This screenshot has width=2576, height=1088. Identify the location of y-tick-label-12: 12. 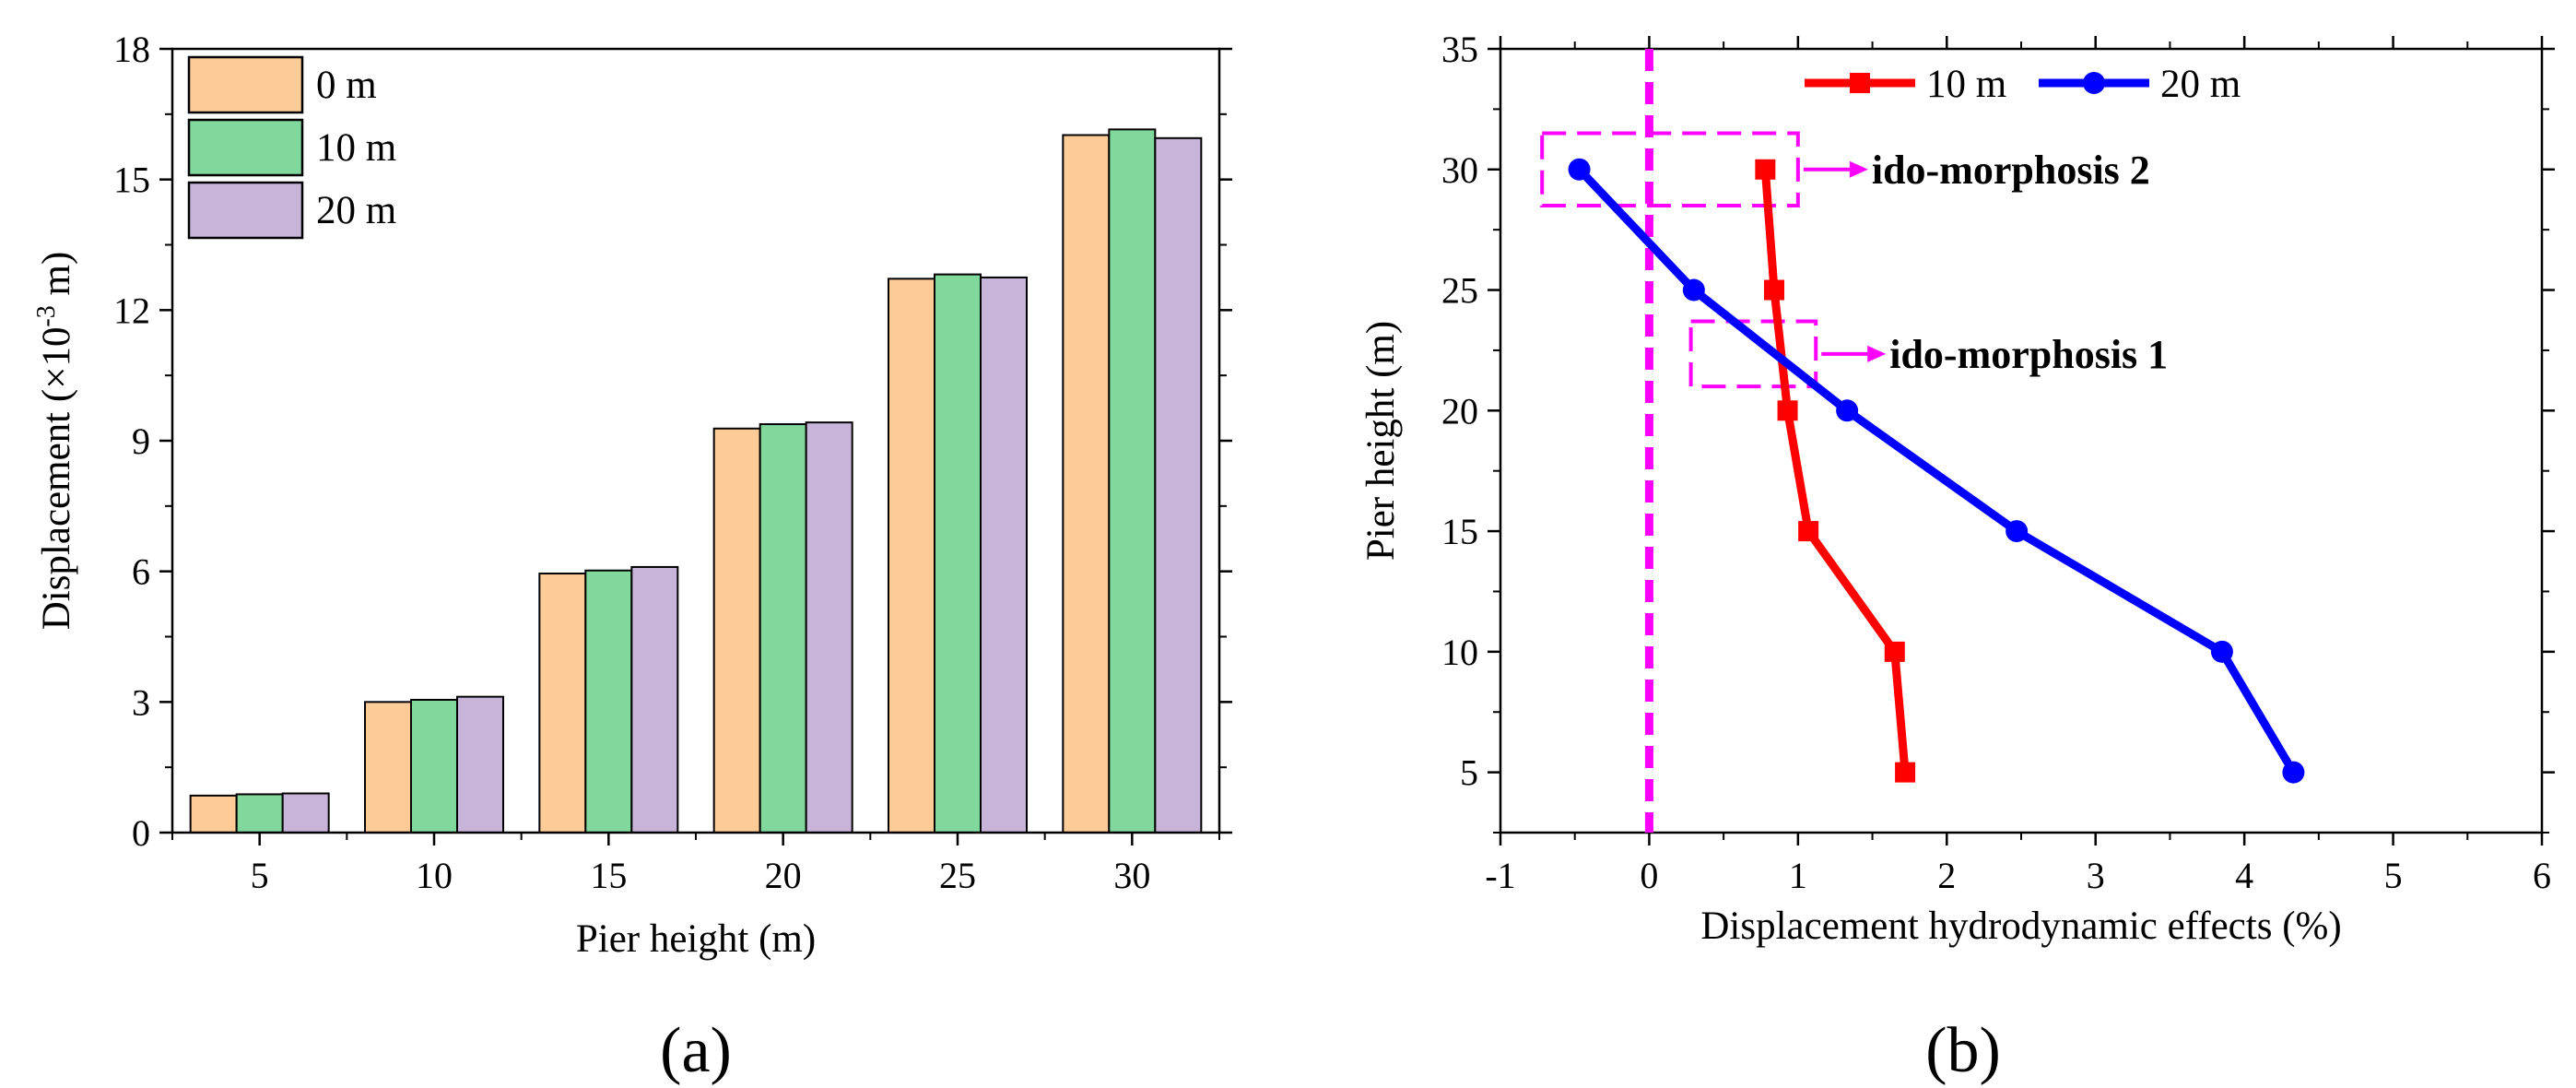
(131, 310).